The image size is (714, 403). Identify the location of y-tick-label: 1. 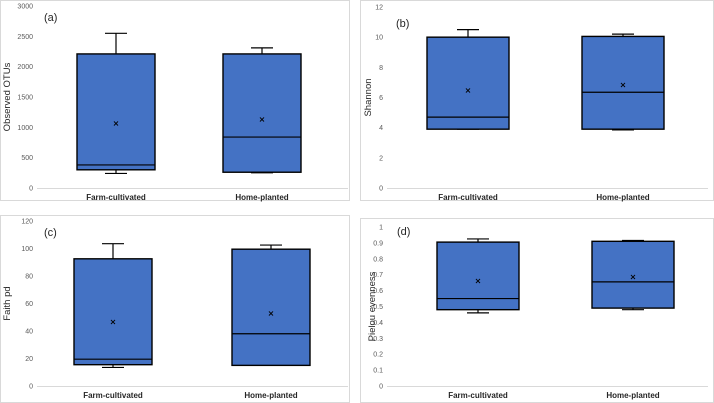
(381, 228).